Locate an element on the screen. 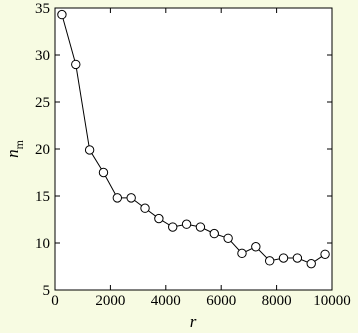 The image size is (358, 333). y-tick-label: 15 is located at coordinates (42, 197).